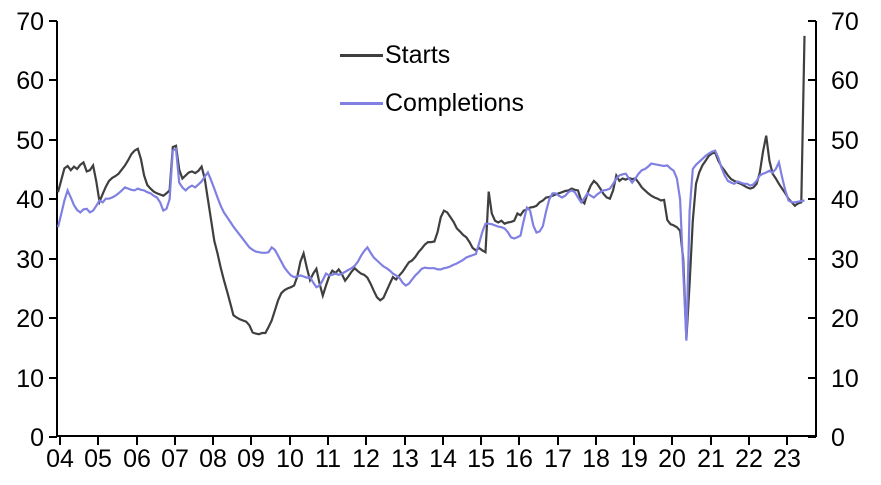 The width and height of the screenshot is (881, 485). I want to click on y-tick-label-left-70: 70, so click(30, 22).